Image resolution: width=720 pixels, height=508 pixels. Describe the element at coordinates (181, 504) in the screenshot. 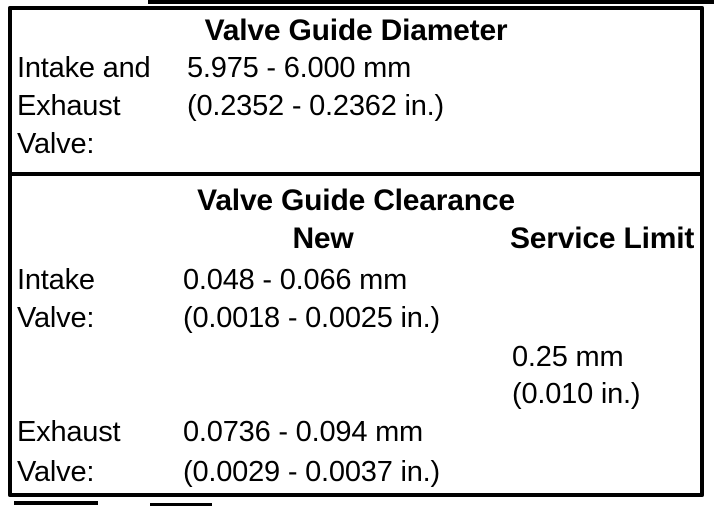

I see `scan-artifact-bottom-mid` at that location.